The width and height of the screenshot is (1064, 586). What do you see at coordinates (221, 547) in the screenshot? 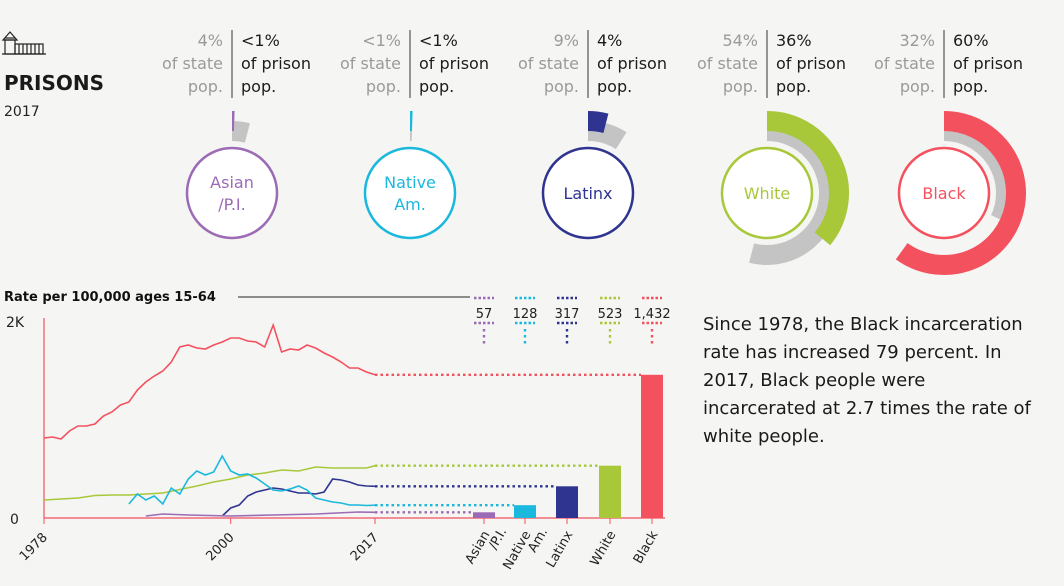
I see `x-tick-label: 2000` at bounding box center [221, 547].